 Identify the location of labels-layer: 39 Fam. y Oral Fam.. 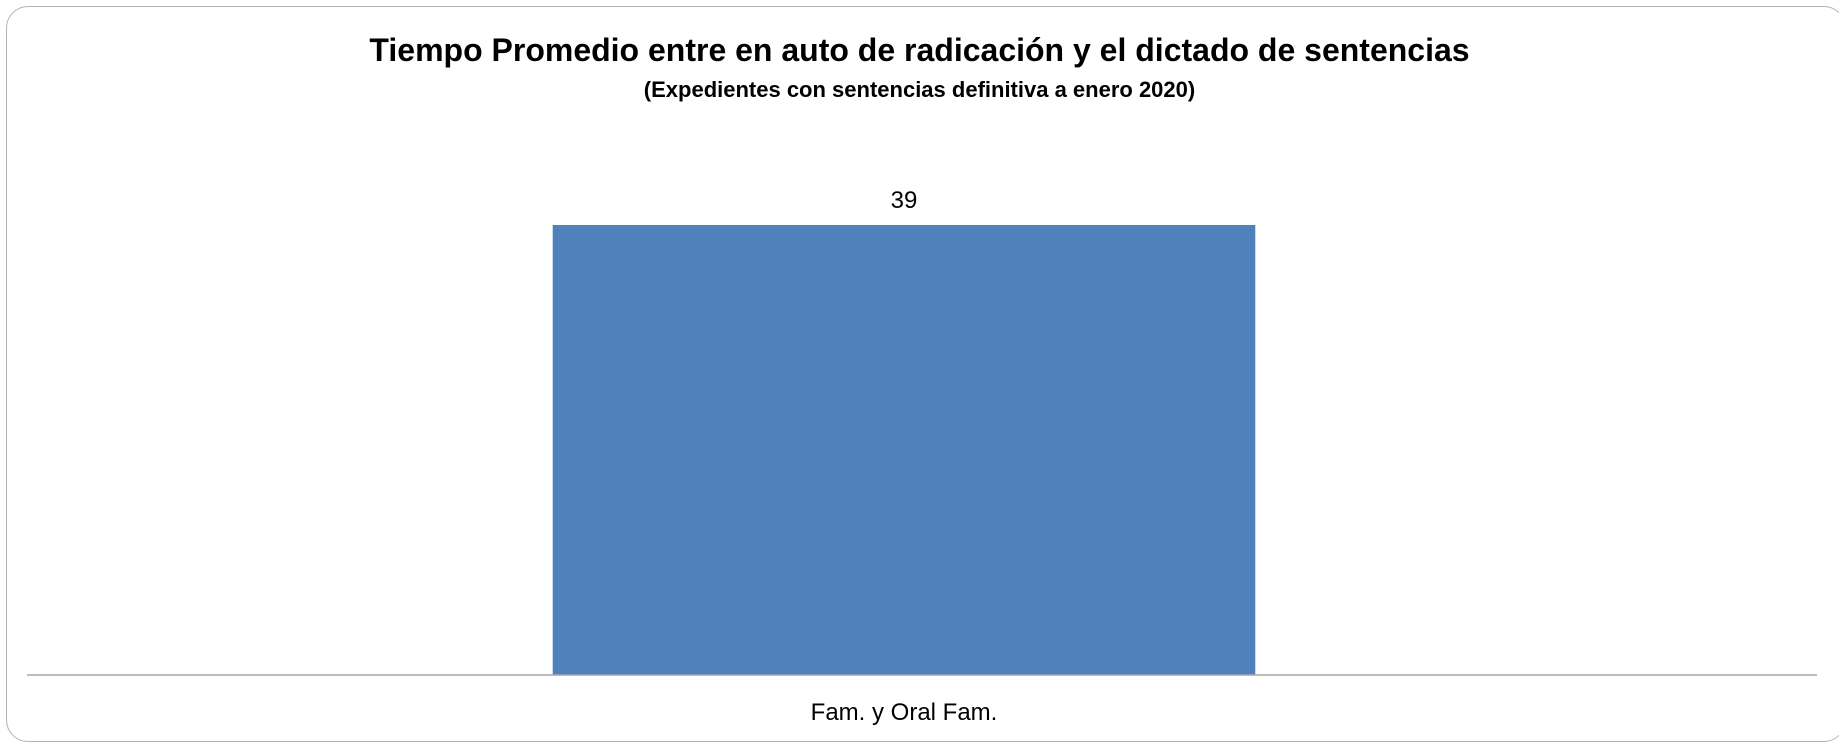
(904, 456).